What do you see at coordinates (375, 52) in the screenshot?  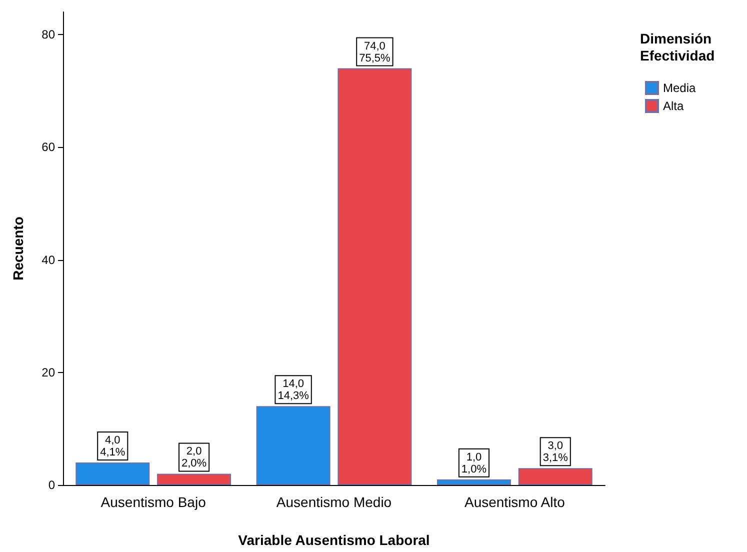 I see `data-label: 74,0 75,5%` at bounding box center [375, 52].